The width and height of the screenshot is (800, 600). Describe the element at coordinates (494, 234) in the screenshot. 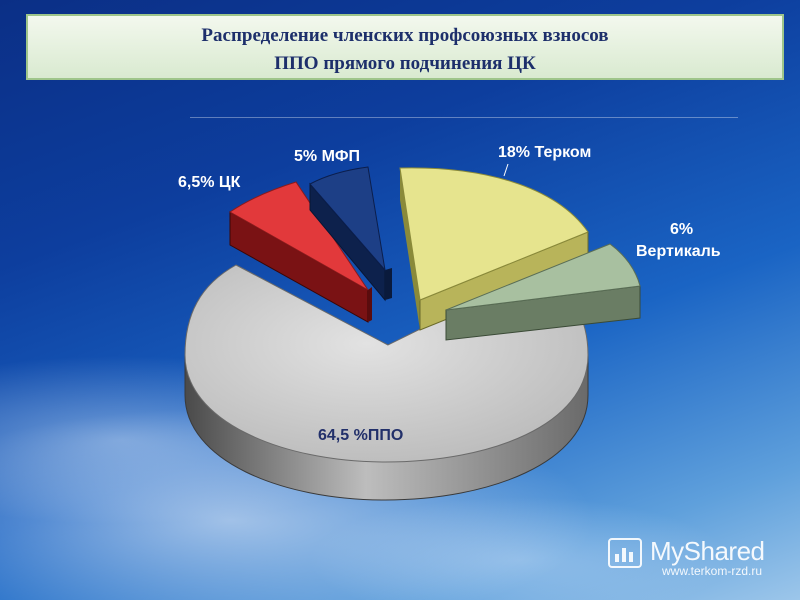

I see `slice-terkom-top` at that location.